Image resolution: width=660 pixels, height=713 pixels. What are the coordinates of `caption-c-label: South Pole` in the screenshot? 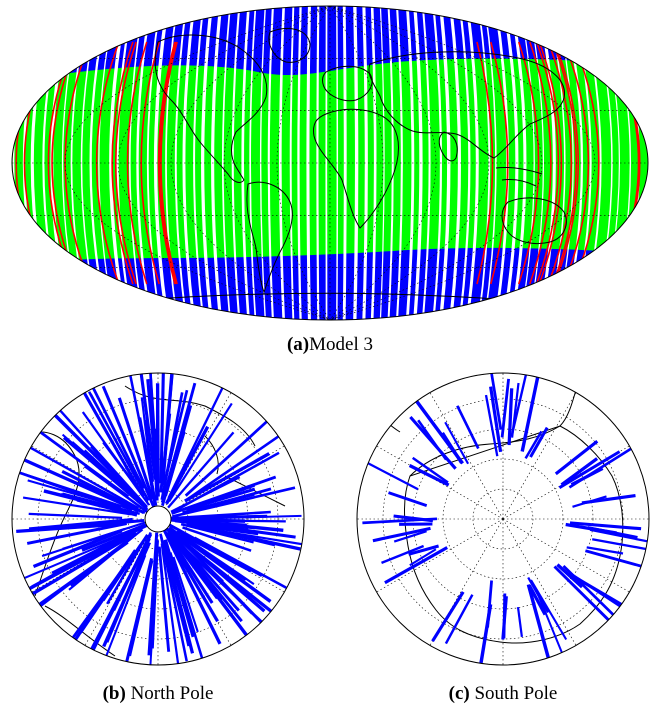 It's located at (513, 693).